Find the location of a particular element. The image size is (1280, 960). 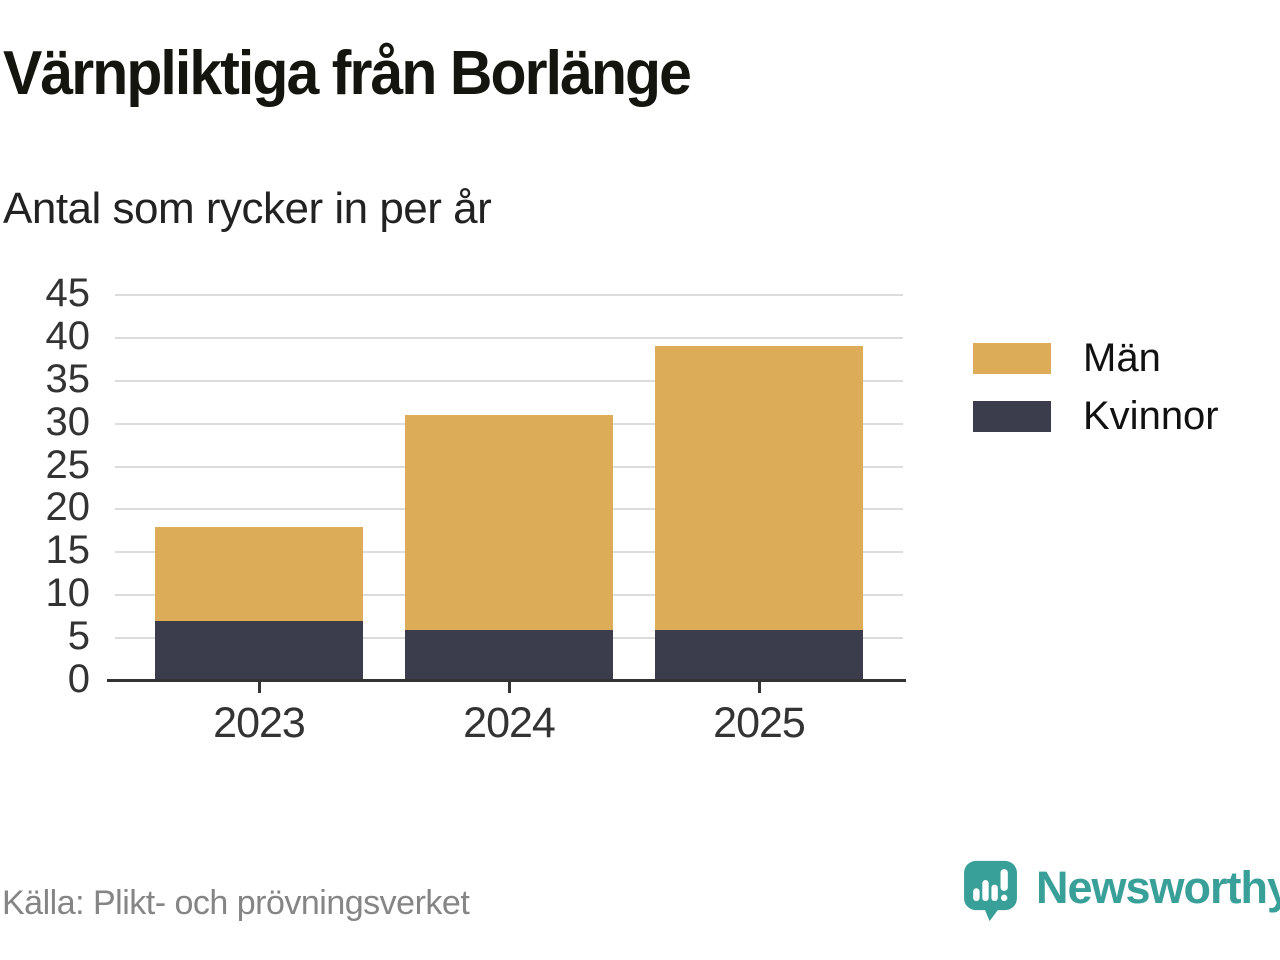

newsworthy-speech-bubble-chart-icon is located at coordinates (990, 893).